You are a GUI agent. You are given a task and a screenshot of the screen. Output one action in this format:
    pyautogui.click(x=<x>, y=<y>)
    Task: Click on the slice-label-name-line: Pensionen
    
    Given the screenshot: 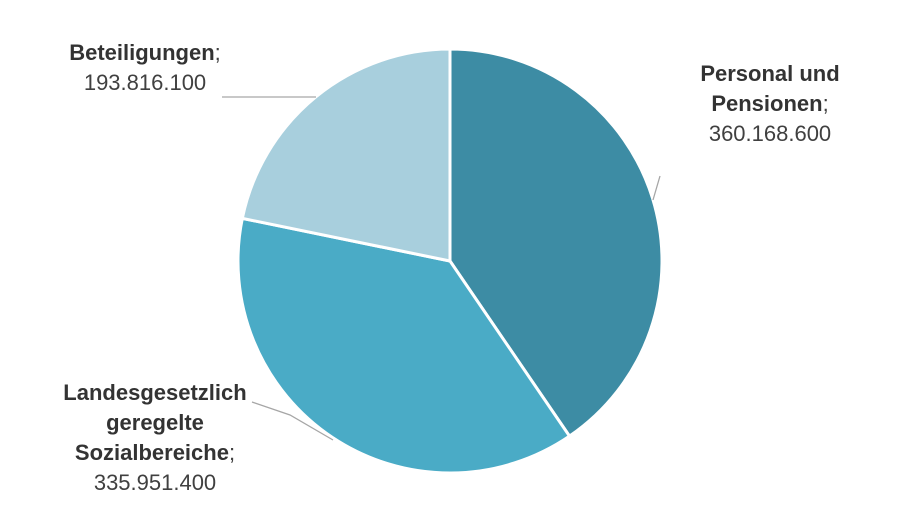 What is the action you would take?
    pyautogui.click(x=767, y=103)
    